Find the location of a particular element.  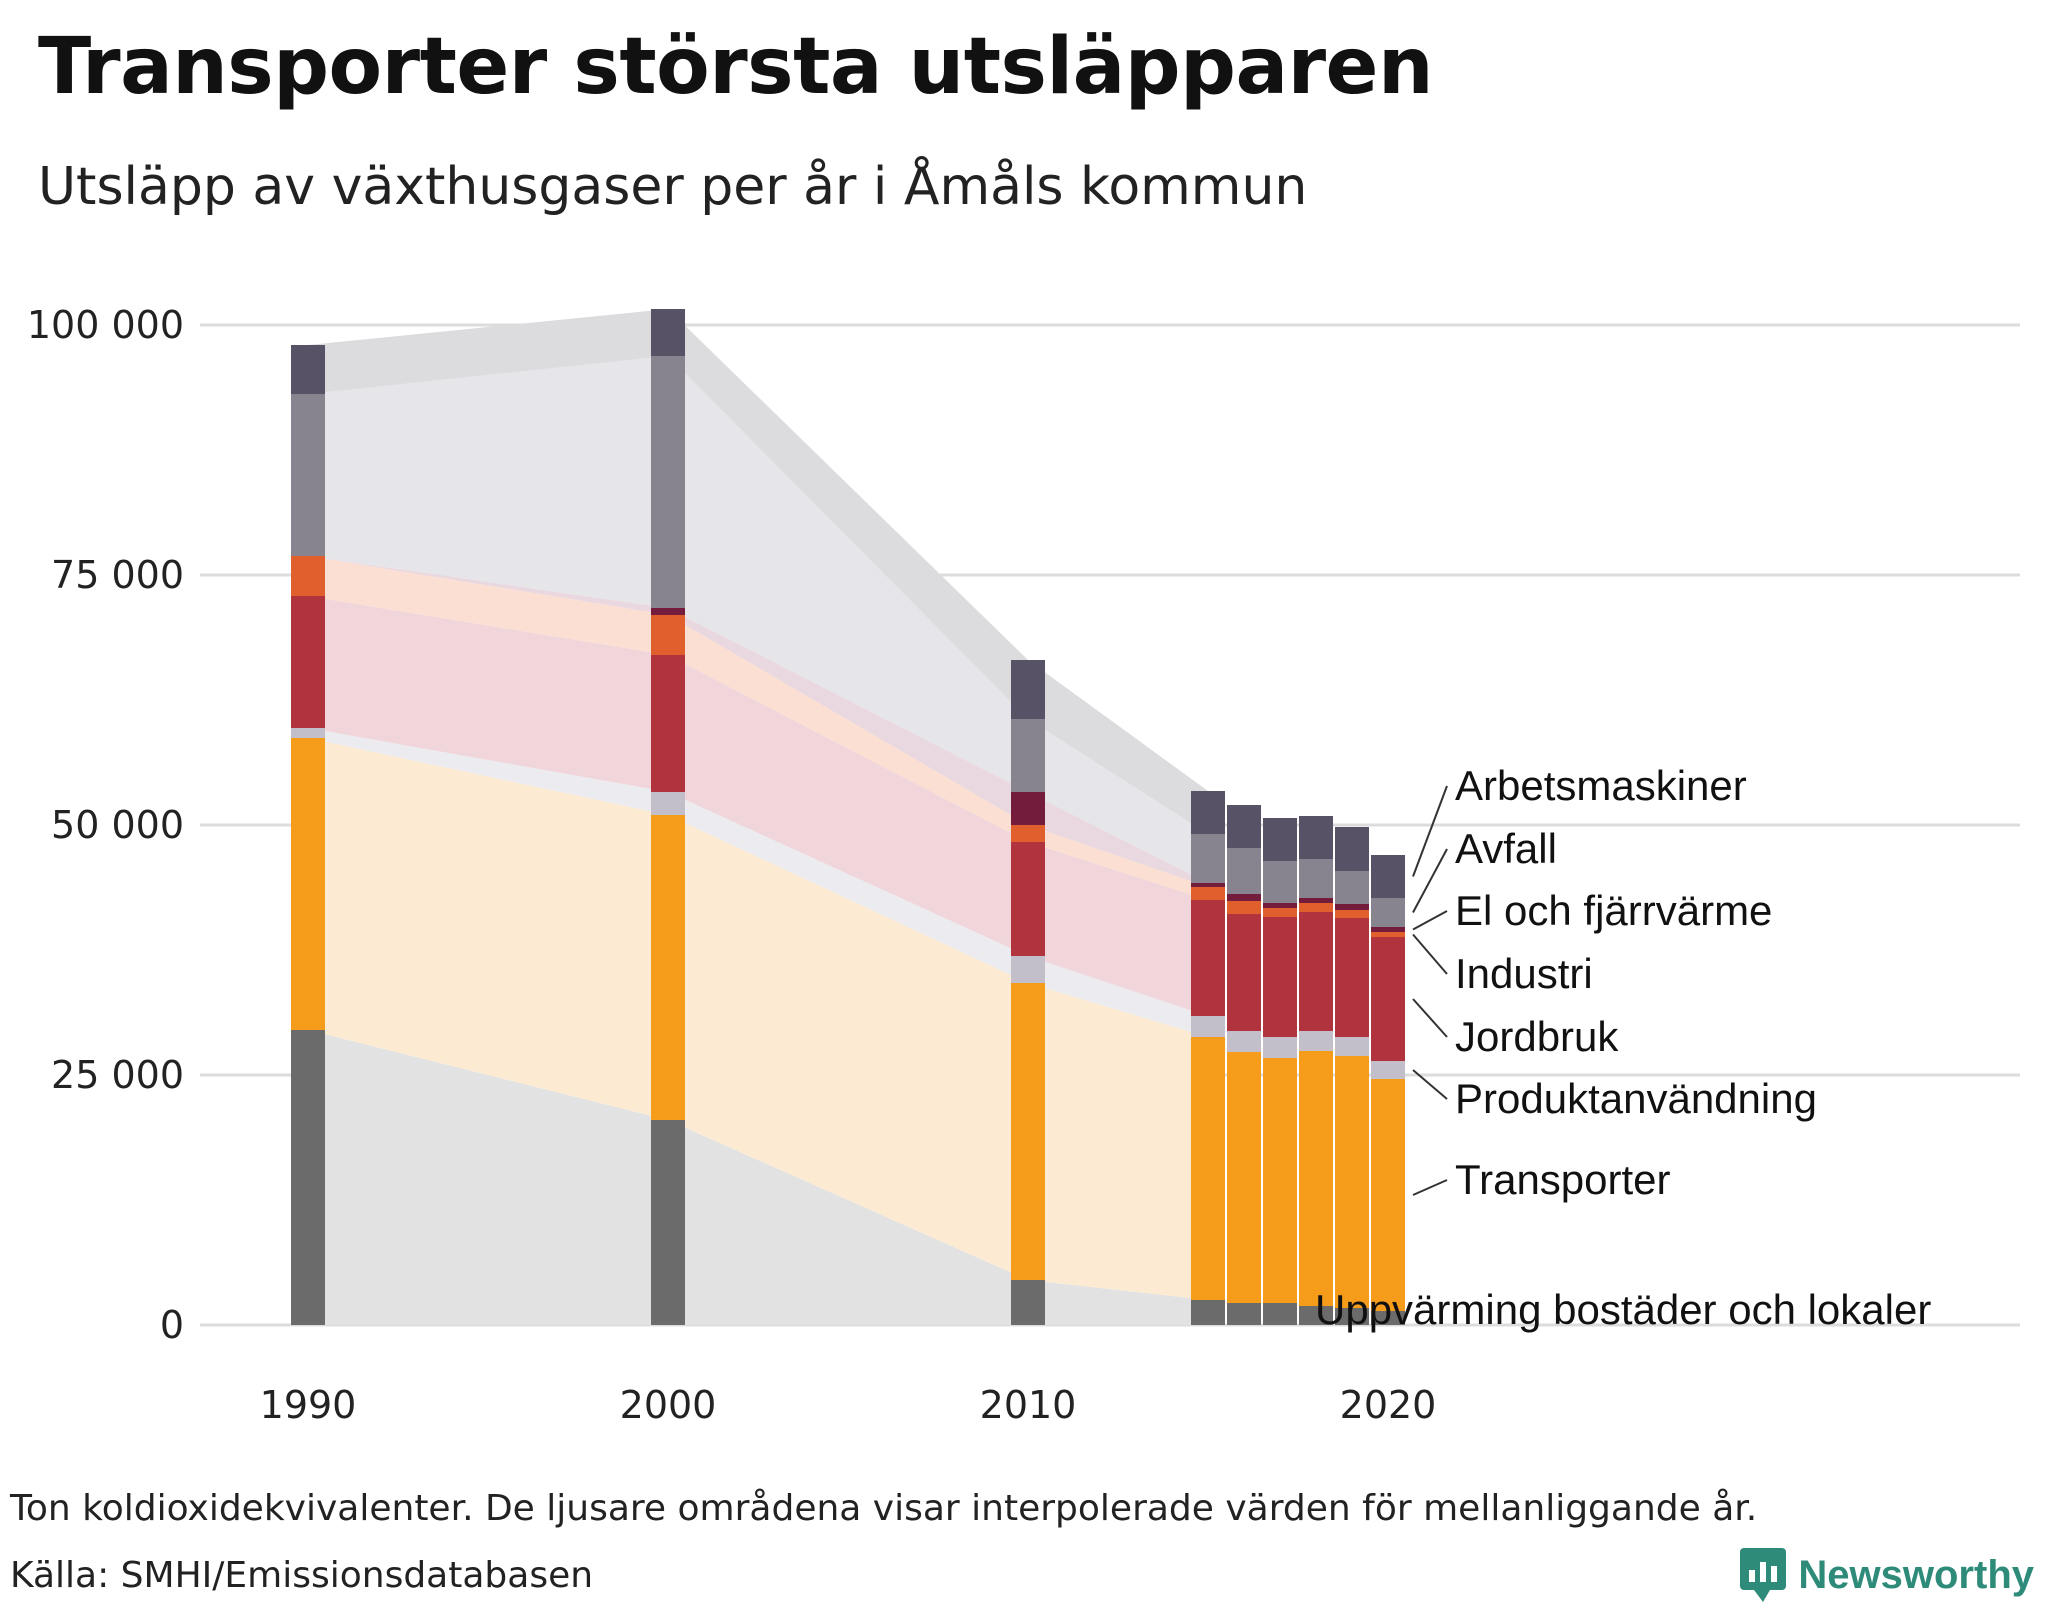

brand-name: Newsworthy is located at coordinates (1916, 1574).